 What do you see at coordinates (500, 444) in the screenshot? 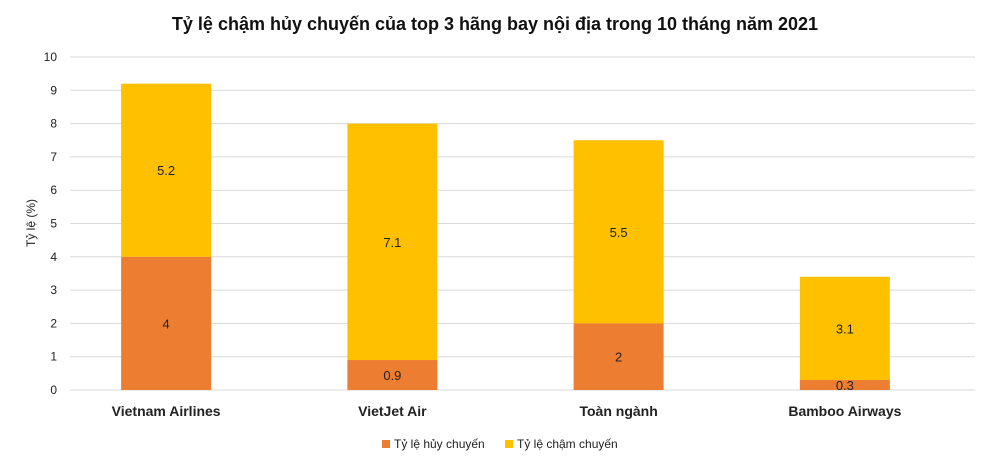
I see `legend: Tỷ lệ hủy chuyến Tỷ lệ chậm chuyến` at bounding box center [500, 444].